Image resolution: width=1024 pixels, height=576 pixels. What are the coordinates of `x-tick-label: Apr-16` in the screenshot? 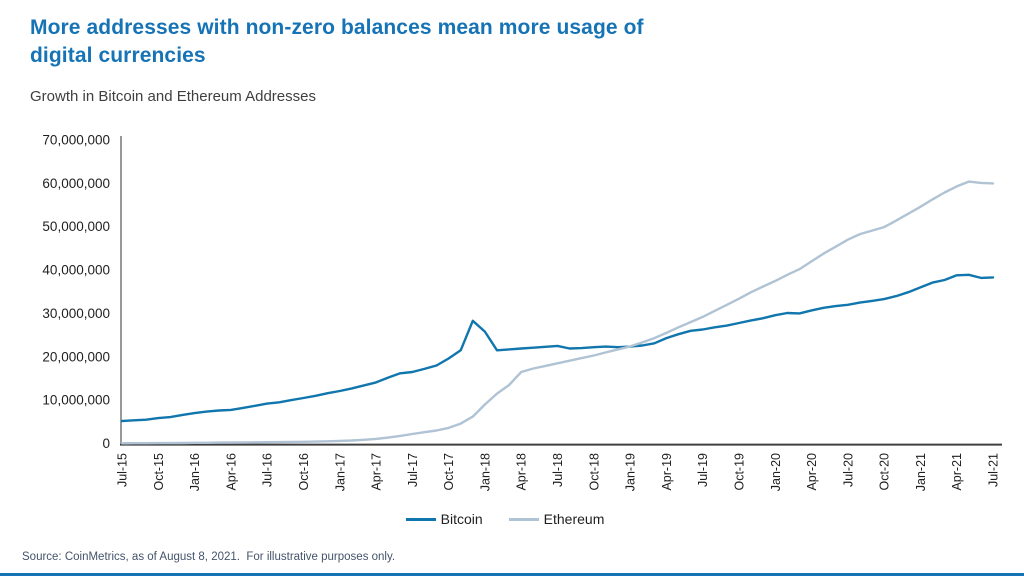 It's located at (231, 472).